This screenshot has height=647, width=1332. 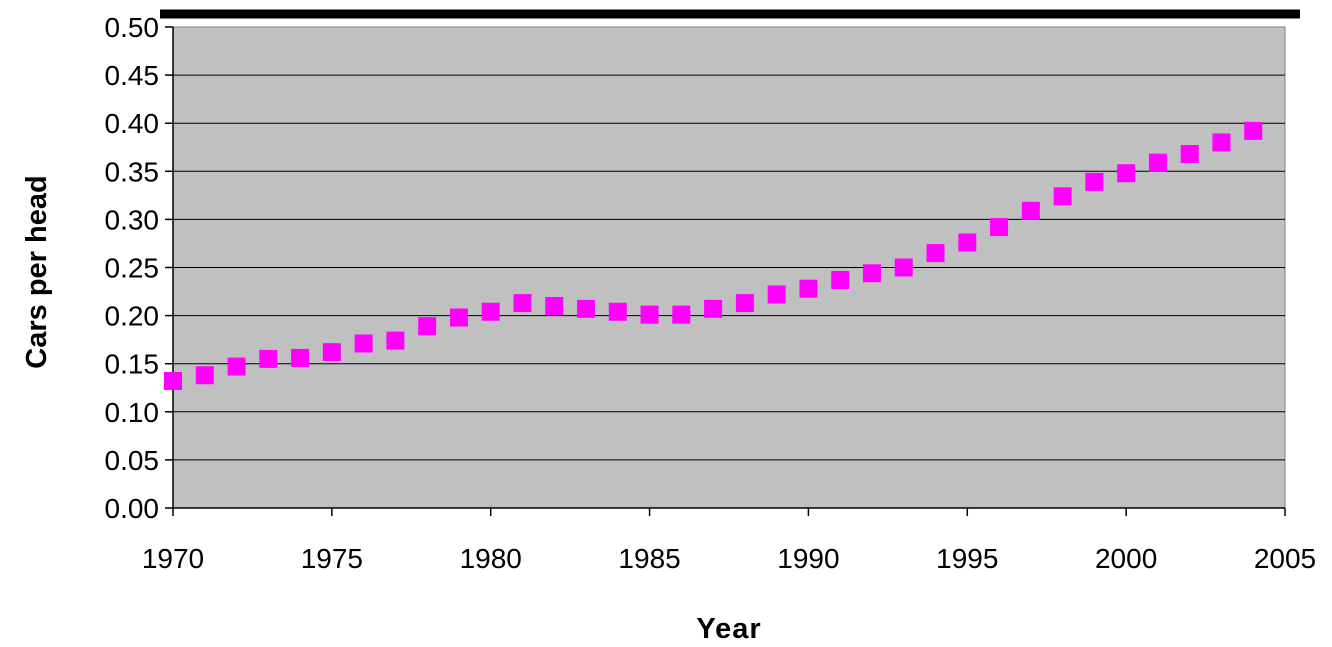 What do you see at coordinates (728, 629) in the screenshot?
I see `x-axis-title: Year` at bounding box center [728, 629].